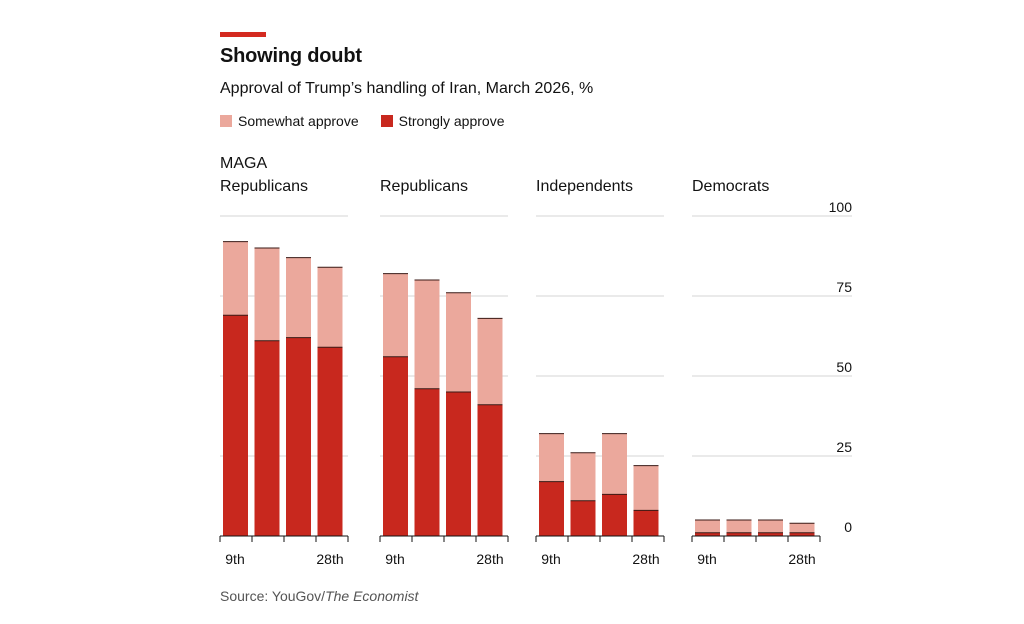 This screenshot has height=624, width=1024. I want to click on source-note: Source: YouGov/The Economist, so click(319, 596).